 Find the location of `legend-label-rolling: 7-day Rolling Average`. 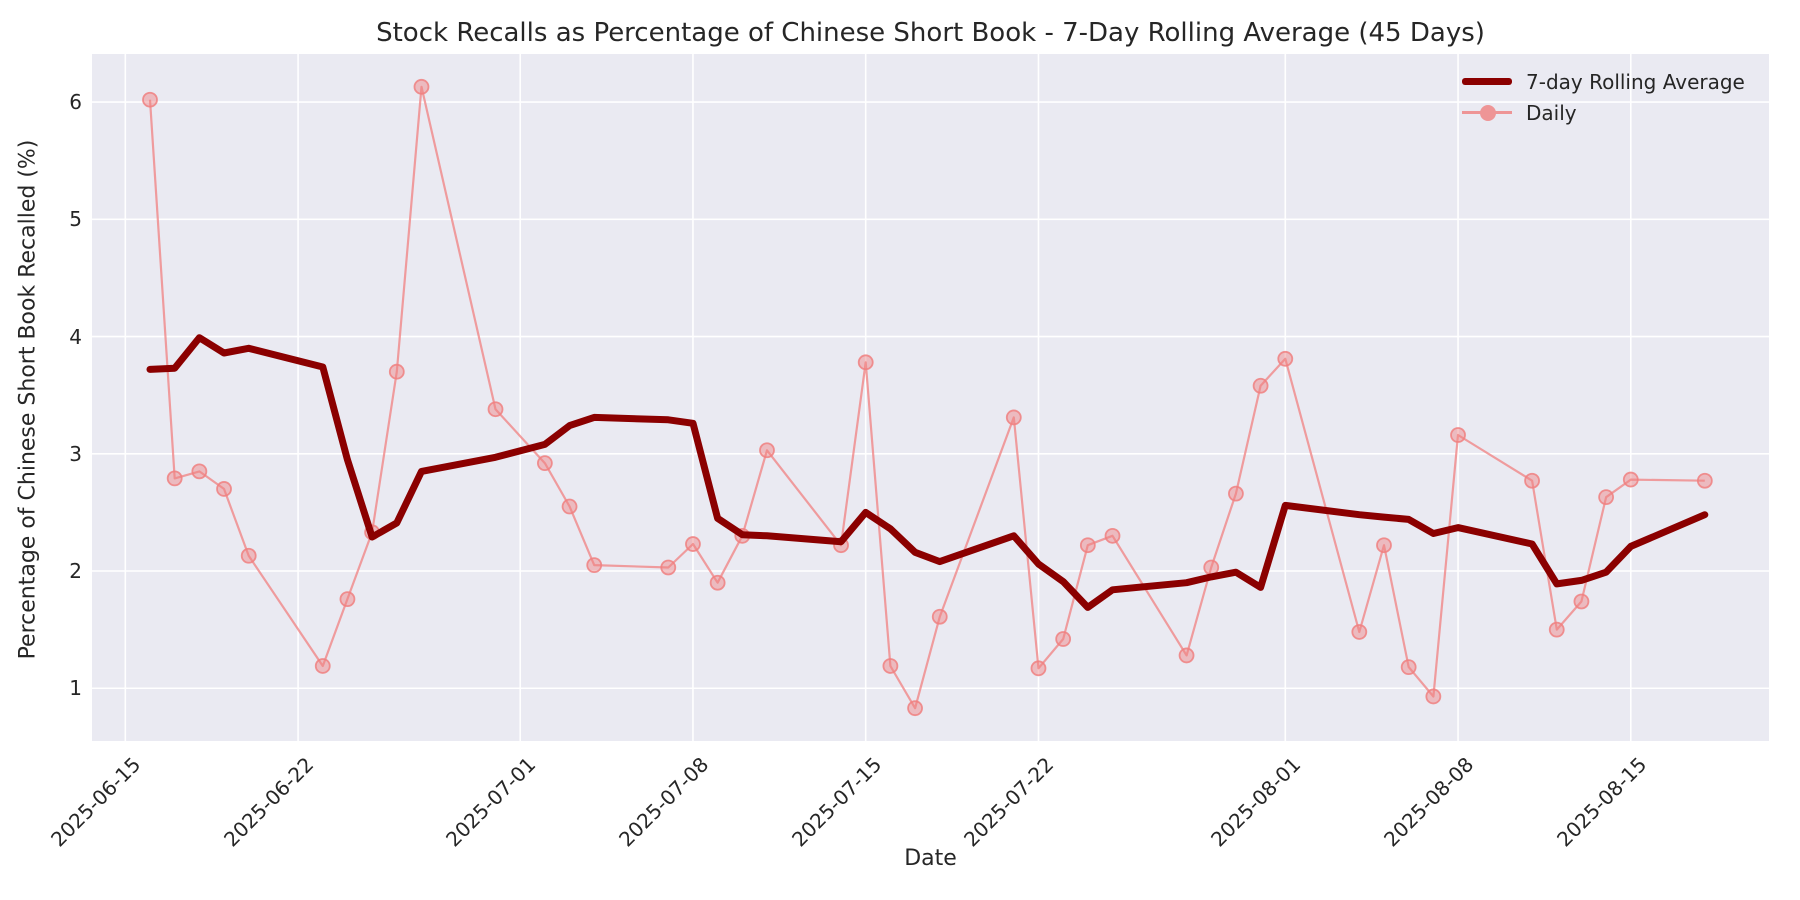

legend-label-rolling: 7-day Rolling Average is located at coordinates (1635, 81).